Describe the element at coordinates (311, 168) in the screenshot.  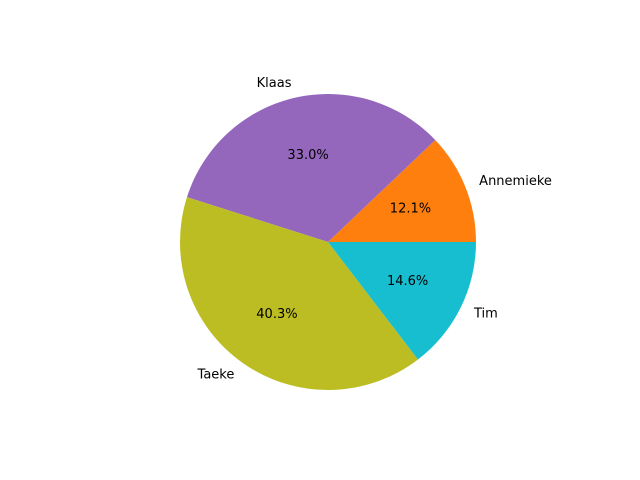
I see `pie-slice-klaas` at that location.